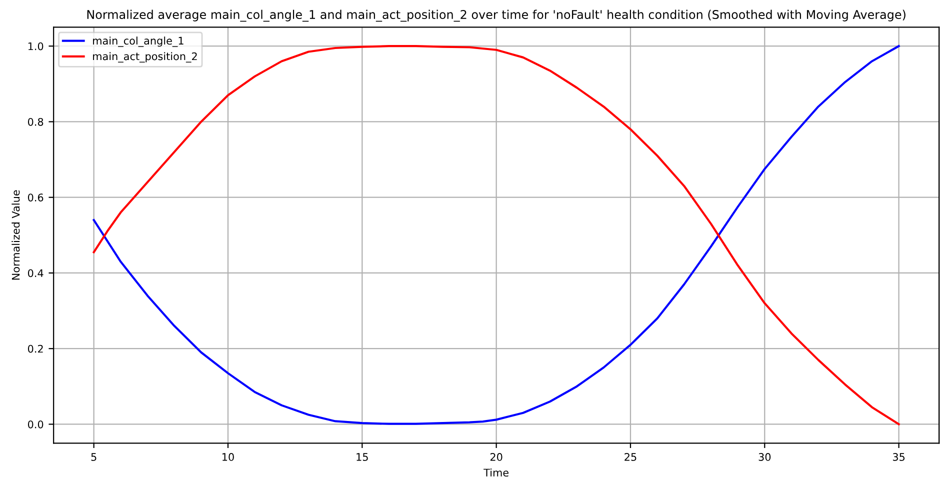 The height and width of the screenshot is (477, 940). I want to click on y-tick-label: 0.8, so click(36, 122).